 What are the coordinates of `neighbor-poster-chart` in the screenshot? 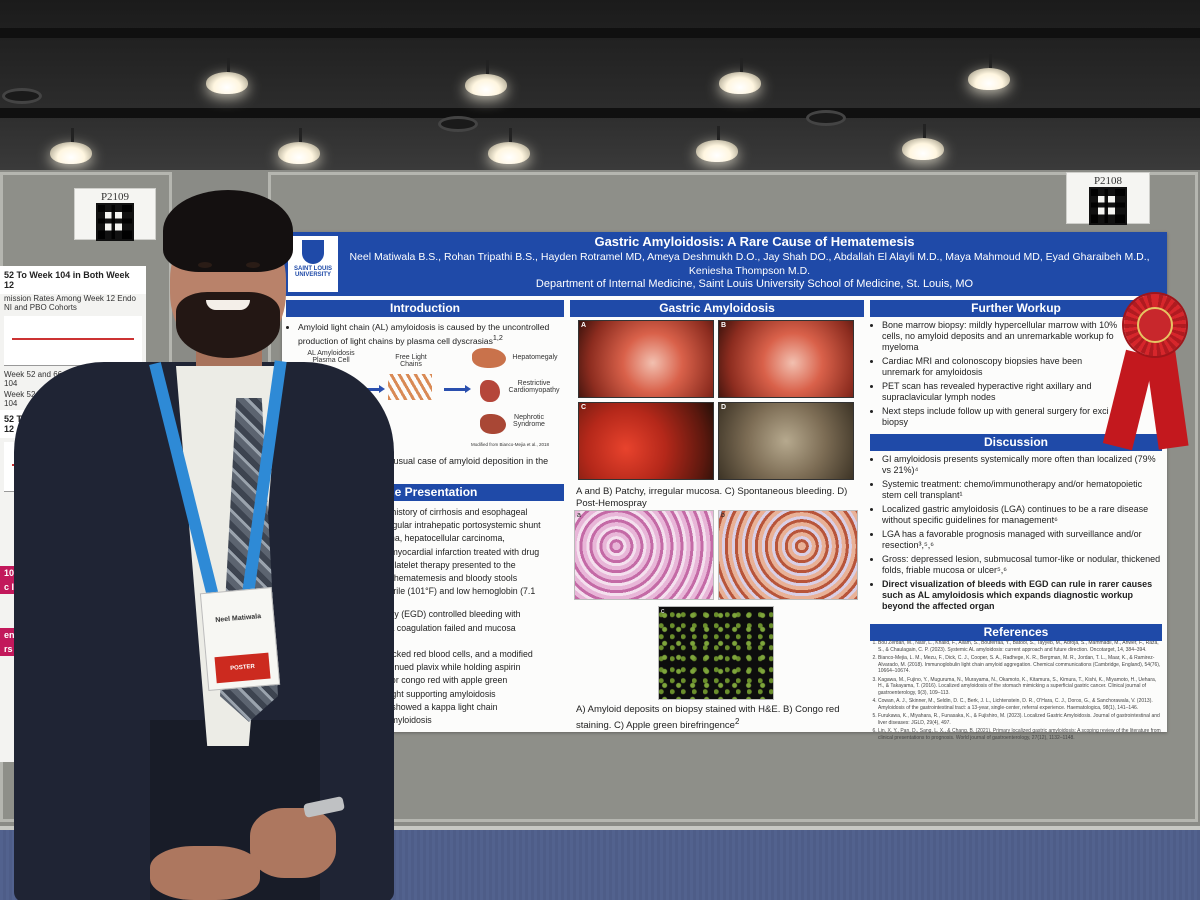 It's located at (73, 467).